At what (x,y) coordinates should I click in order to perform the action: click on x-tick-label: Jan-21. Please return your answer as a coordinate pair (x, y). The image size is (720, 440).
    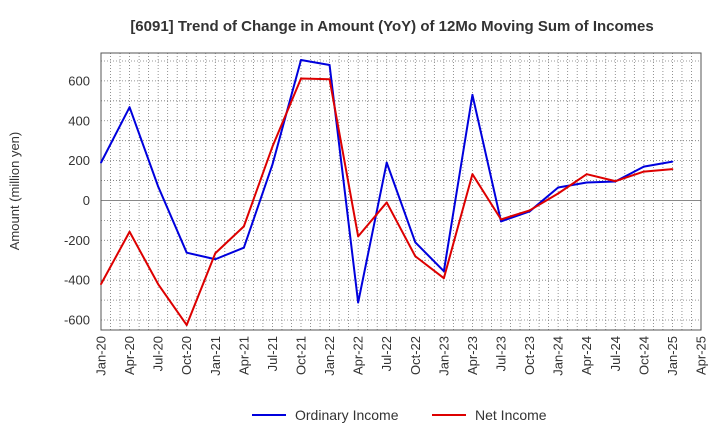
    Looking at the image, I should click on (215, 356).